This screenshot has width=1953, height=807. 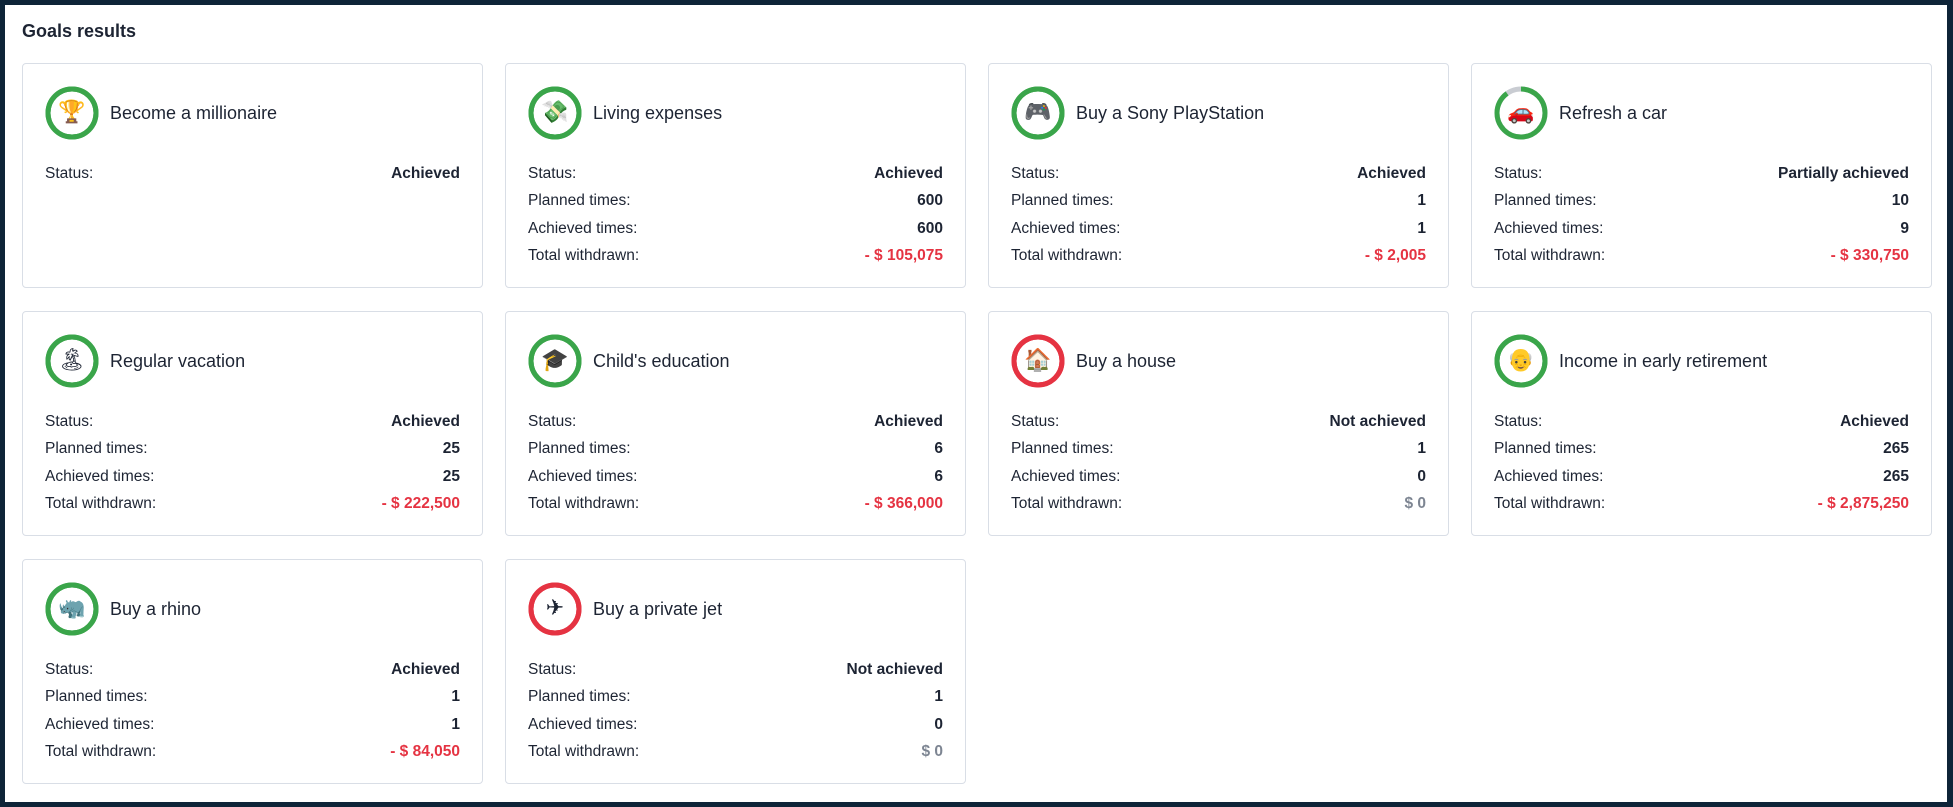 What do you see at coordinates (1701, 476) in the screenshot?
I see `goal-row-achieved: Achieved times: 265` at bounding box center [1701, 476].